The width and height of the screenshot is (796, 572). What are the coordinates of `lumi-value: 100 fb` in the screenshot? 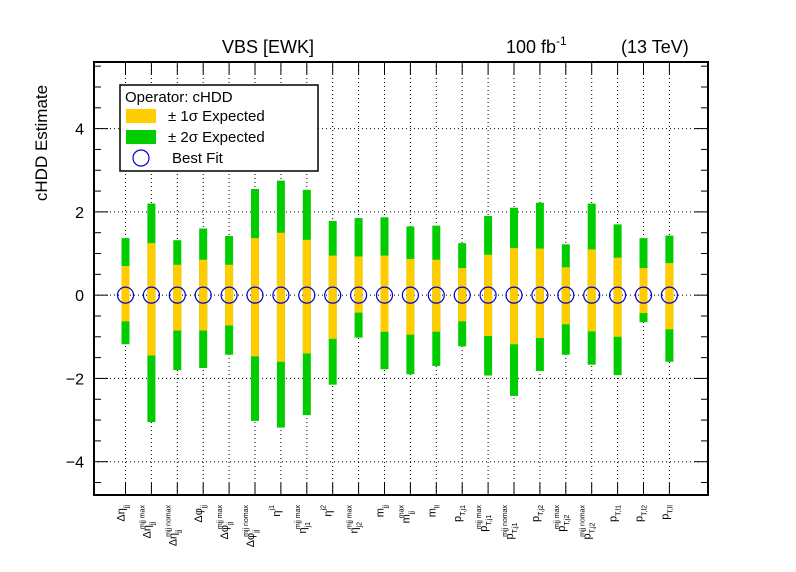 It's located at (531, 47).